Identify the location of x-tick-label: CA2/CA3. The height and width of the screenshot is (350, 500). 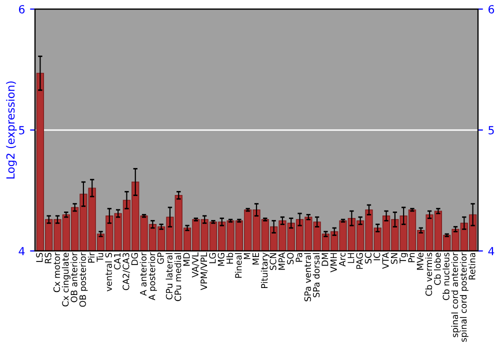
(126, 271).